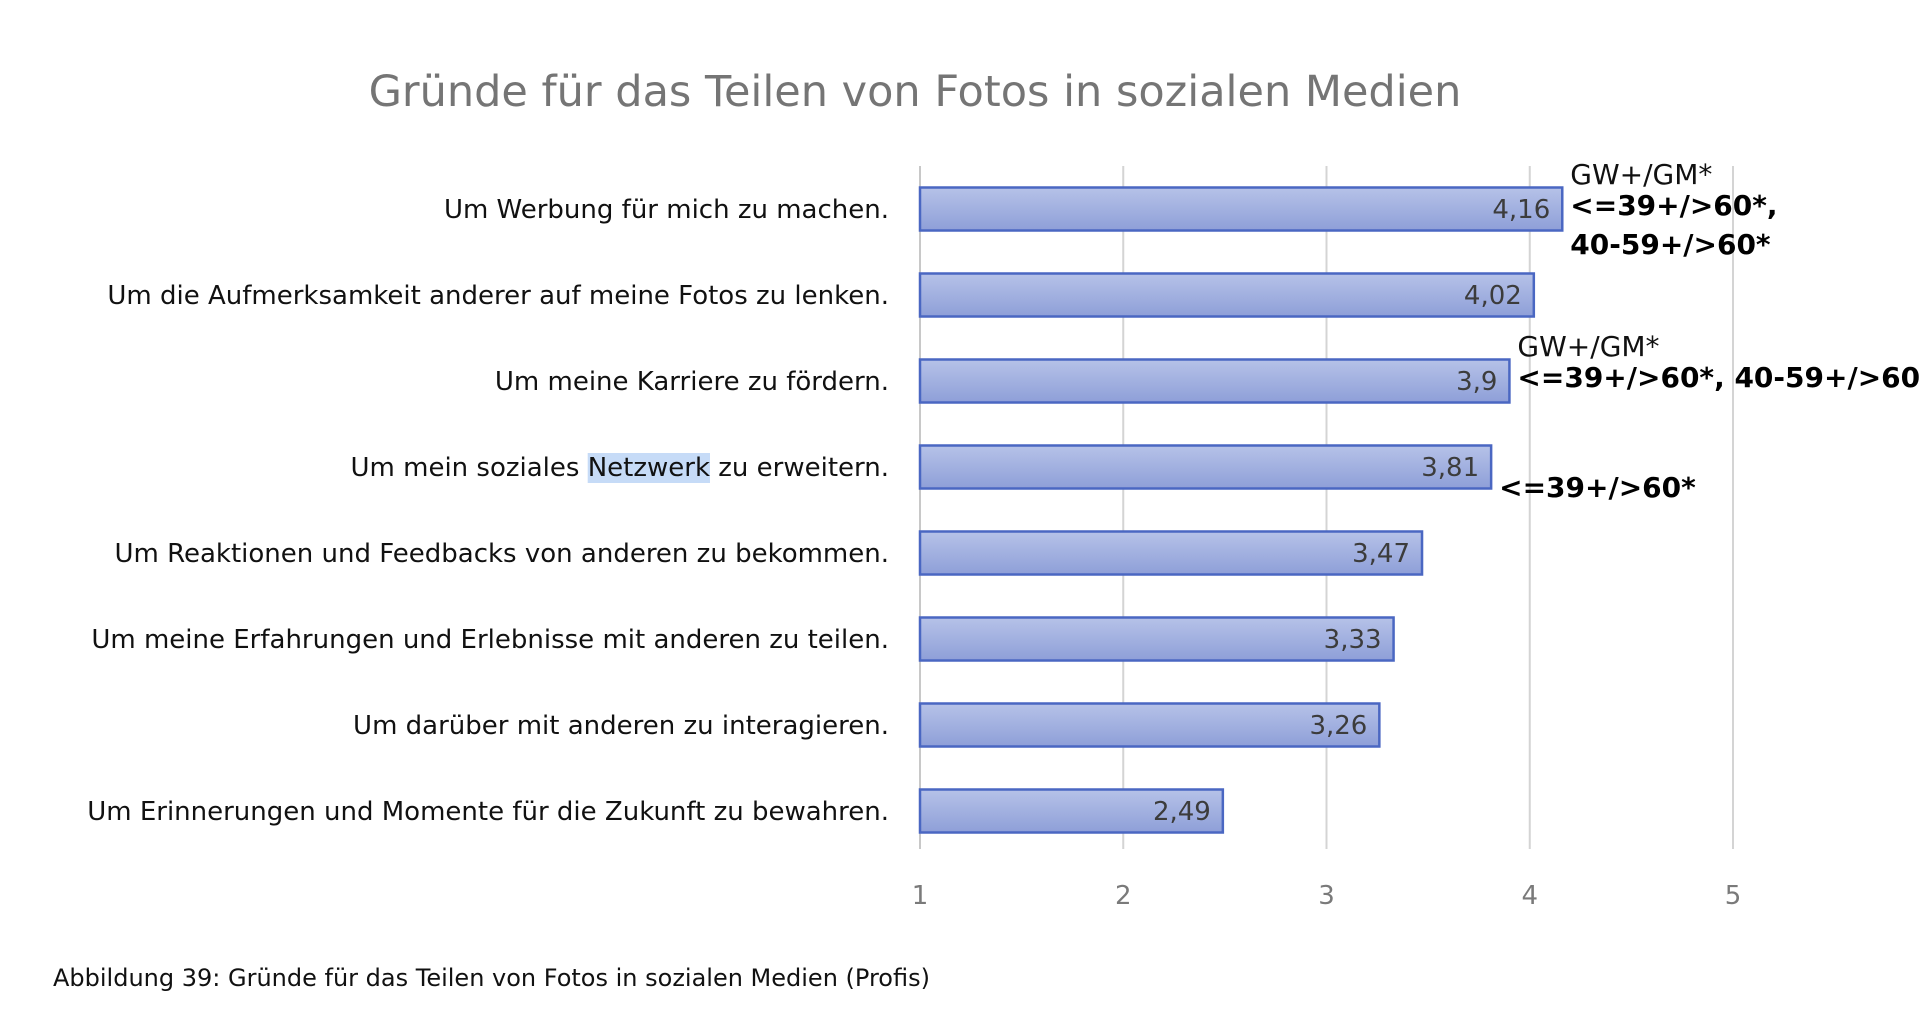 This screenshot has height=1010, width=1920. I want to click on value-label-4: 3,81, so click(1450, 468).